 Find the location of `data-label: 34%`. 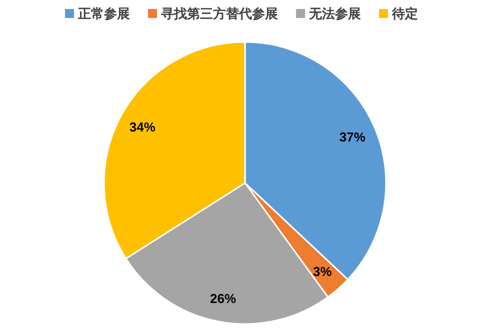

data-label: 34% is located at coordinates (142, 127).